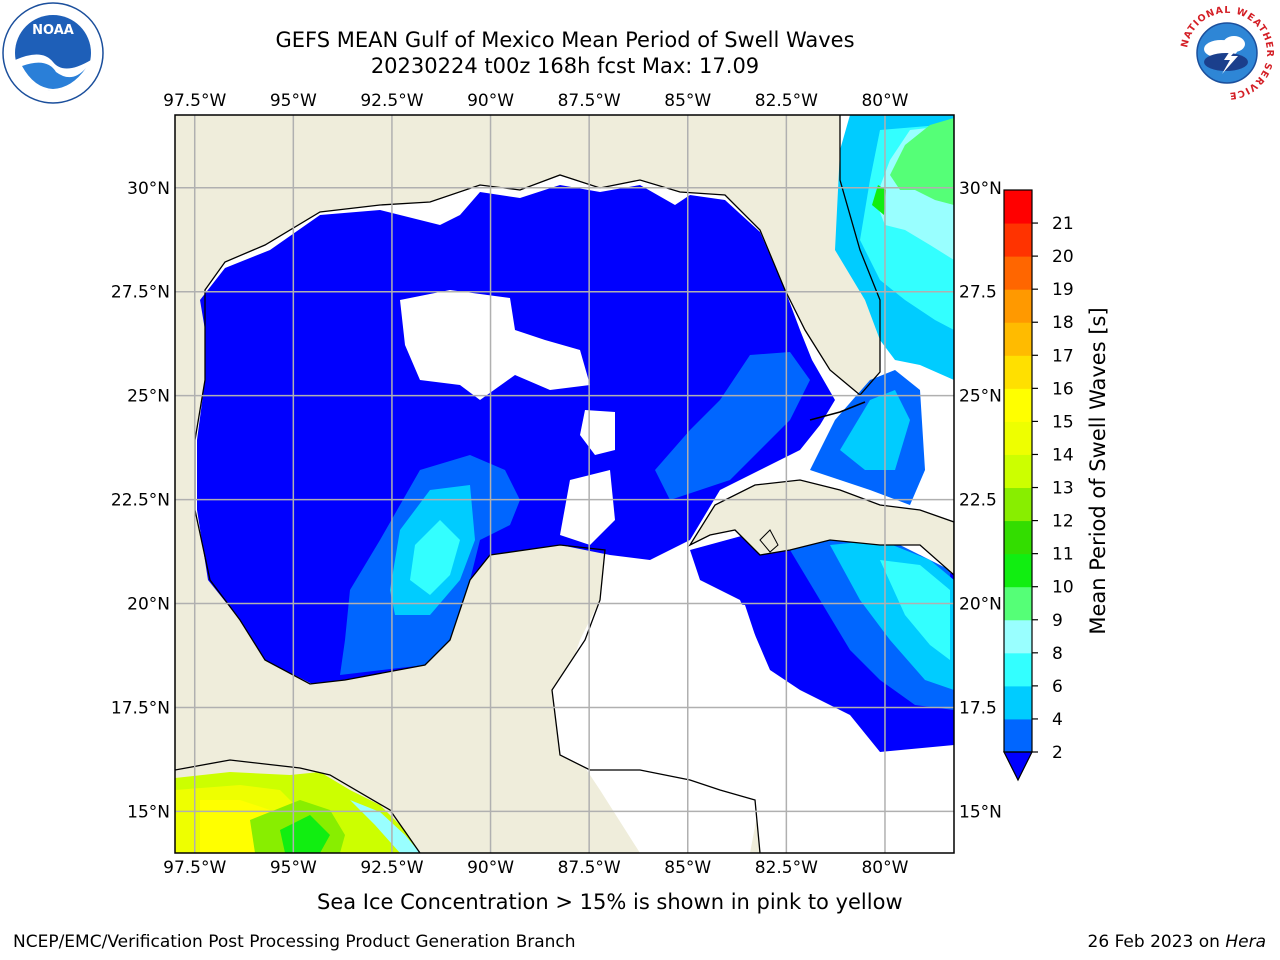 The height and width of the screenshot is (960, 1280). Describe the element at coordinates (140, 293) in the screenshot. I see `lat-tick-label-left: 27.5°N` at that location.